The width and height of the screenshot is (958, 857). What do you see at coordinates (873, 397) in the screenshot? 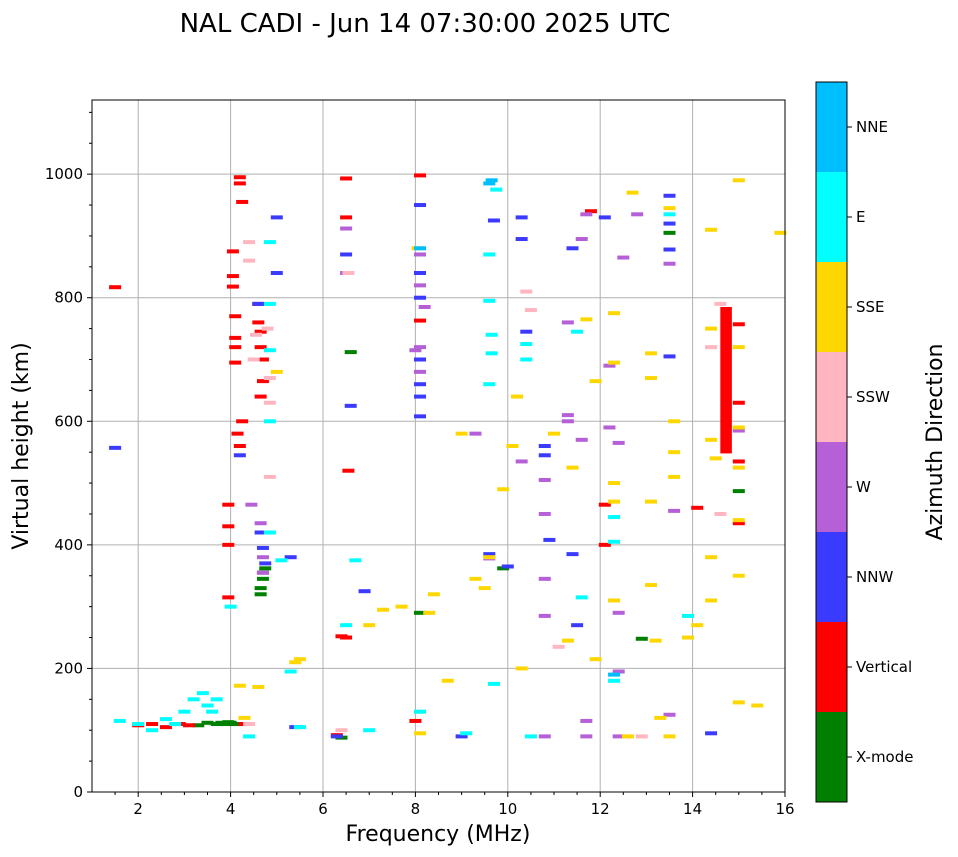
I see `colorbar-label-ssw: SSW` at bounding box center [873, 397].